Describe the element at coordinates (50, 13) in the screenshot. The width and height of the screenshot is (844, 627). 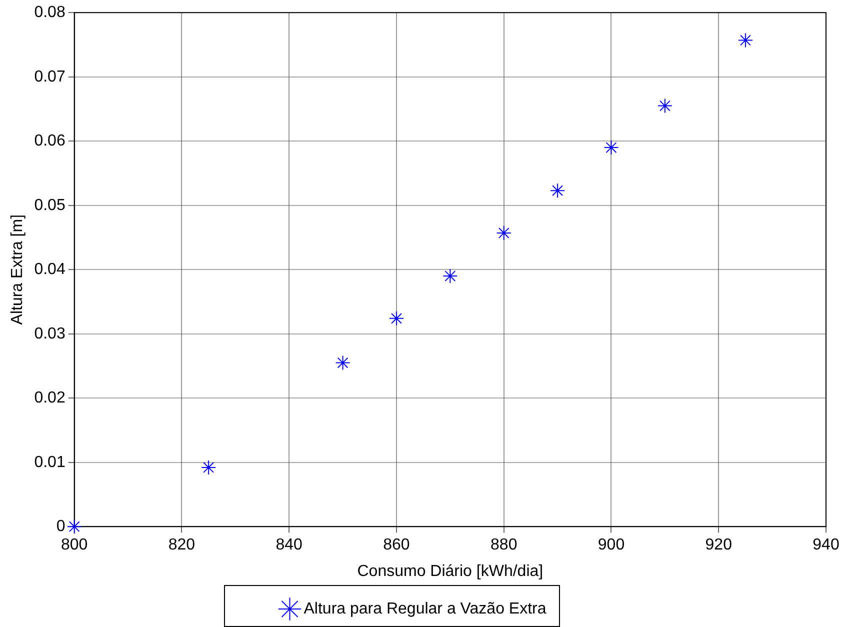
I see `y-tick-label: 0.08` at that location.